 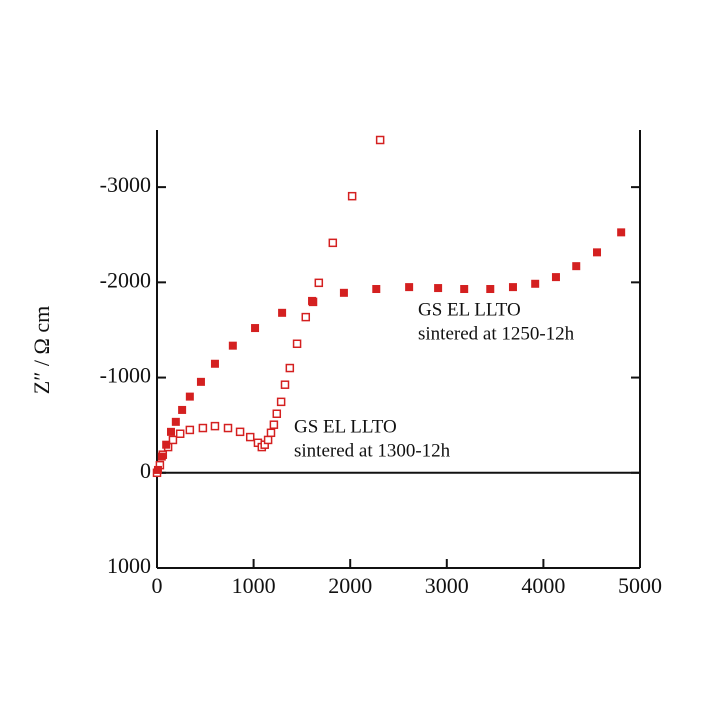 I want to click on x-tick-label: 3000, so click(x=447, y=585).